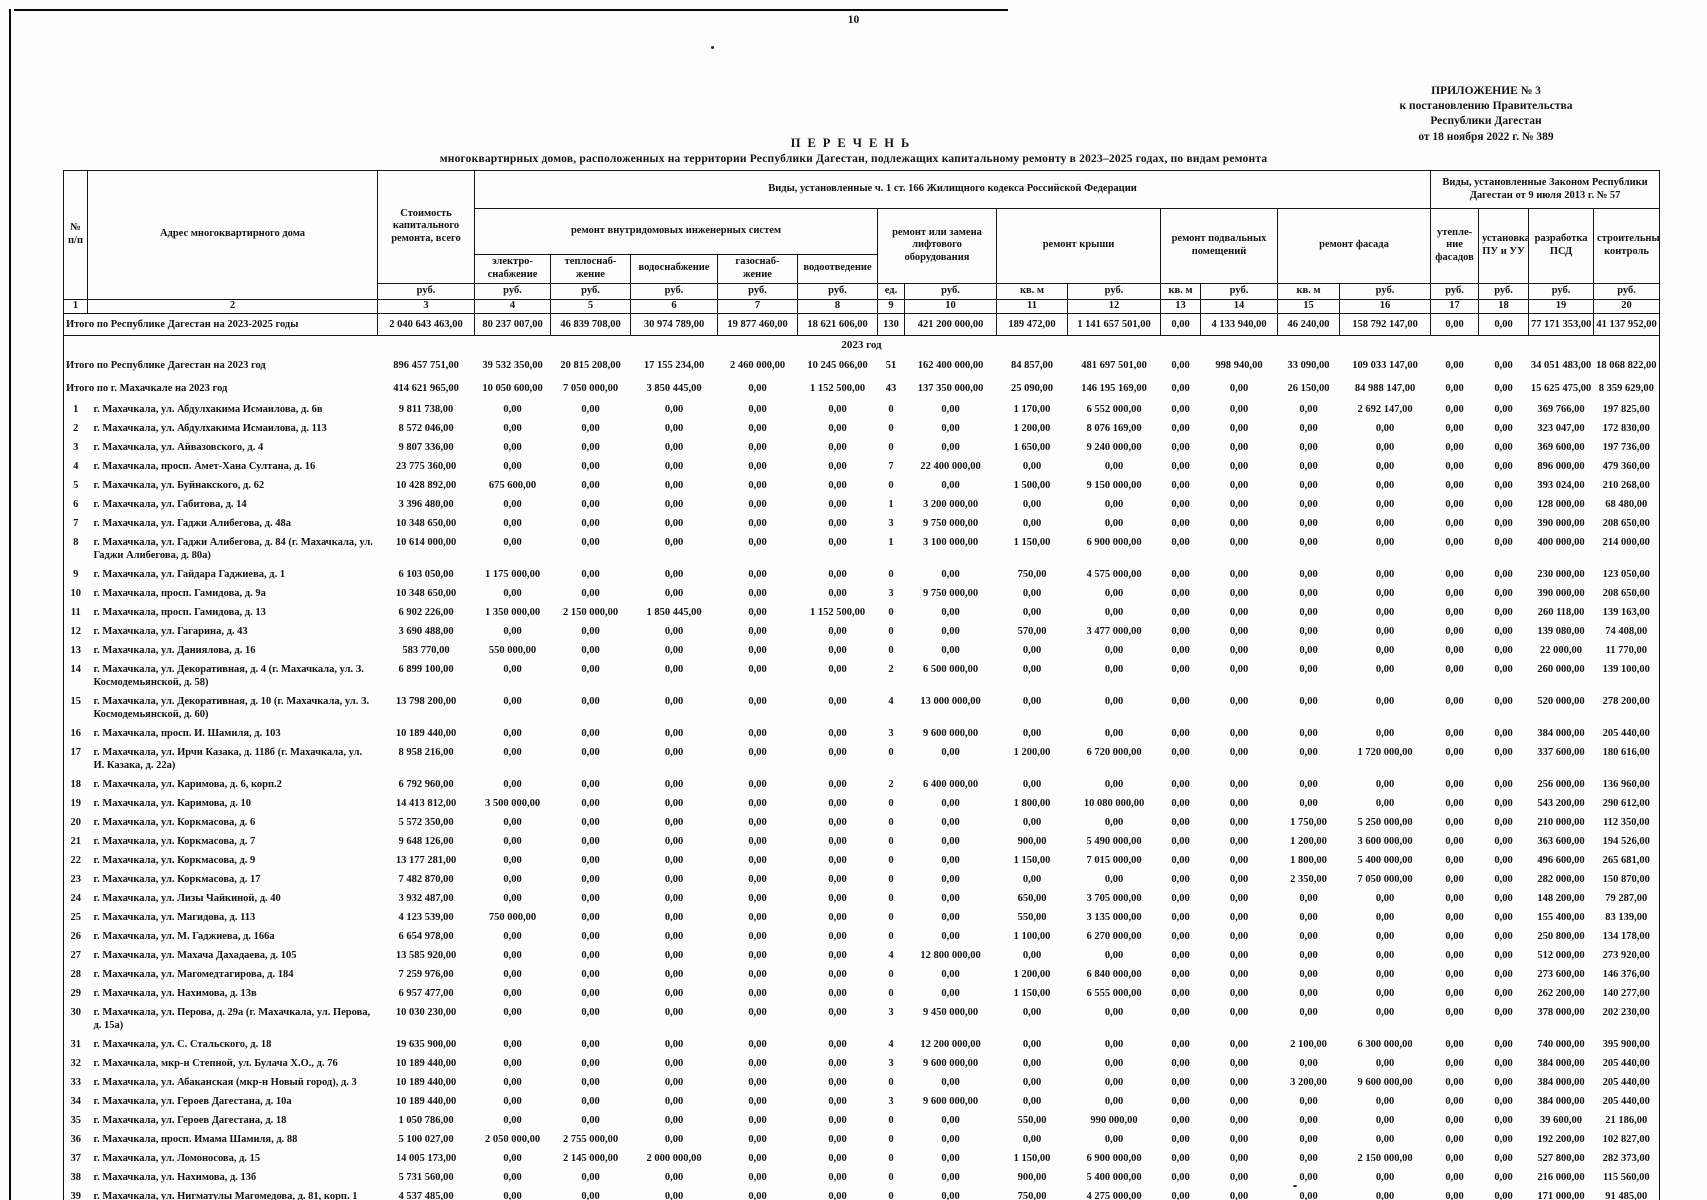 The image size is (1707, 1200). What do you see at coordinates (175, 1177) in the screenshot?
I see `row-address: г. Махачкала, ул. Нахимова, д. 13б` at bounding box center [175, 1177].